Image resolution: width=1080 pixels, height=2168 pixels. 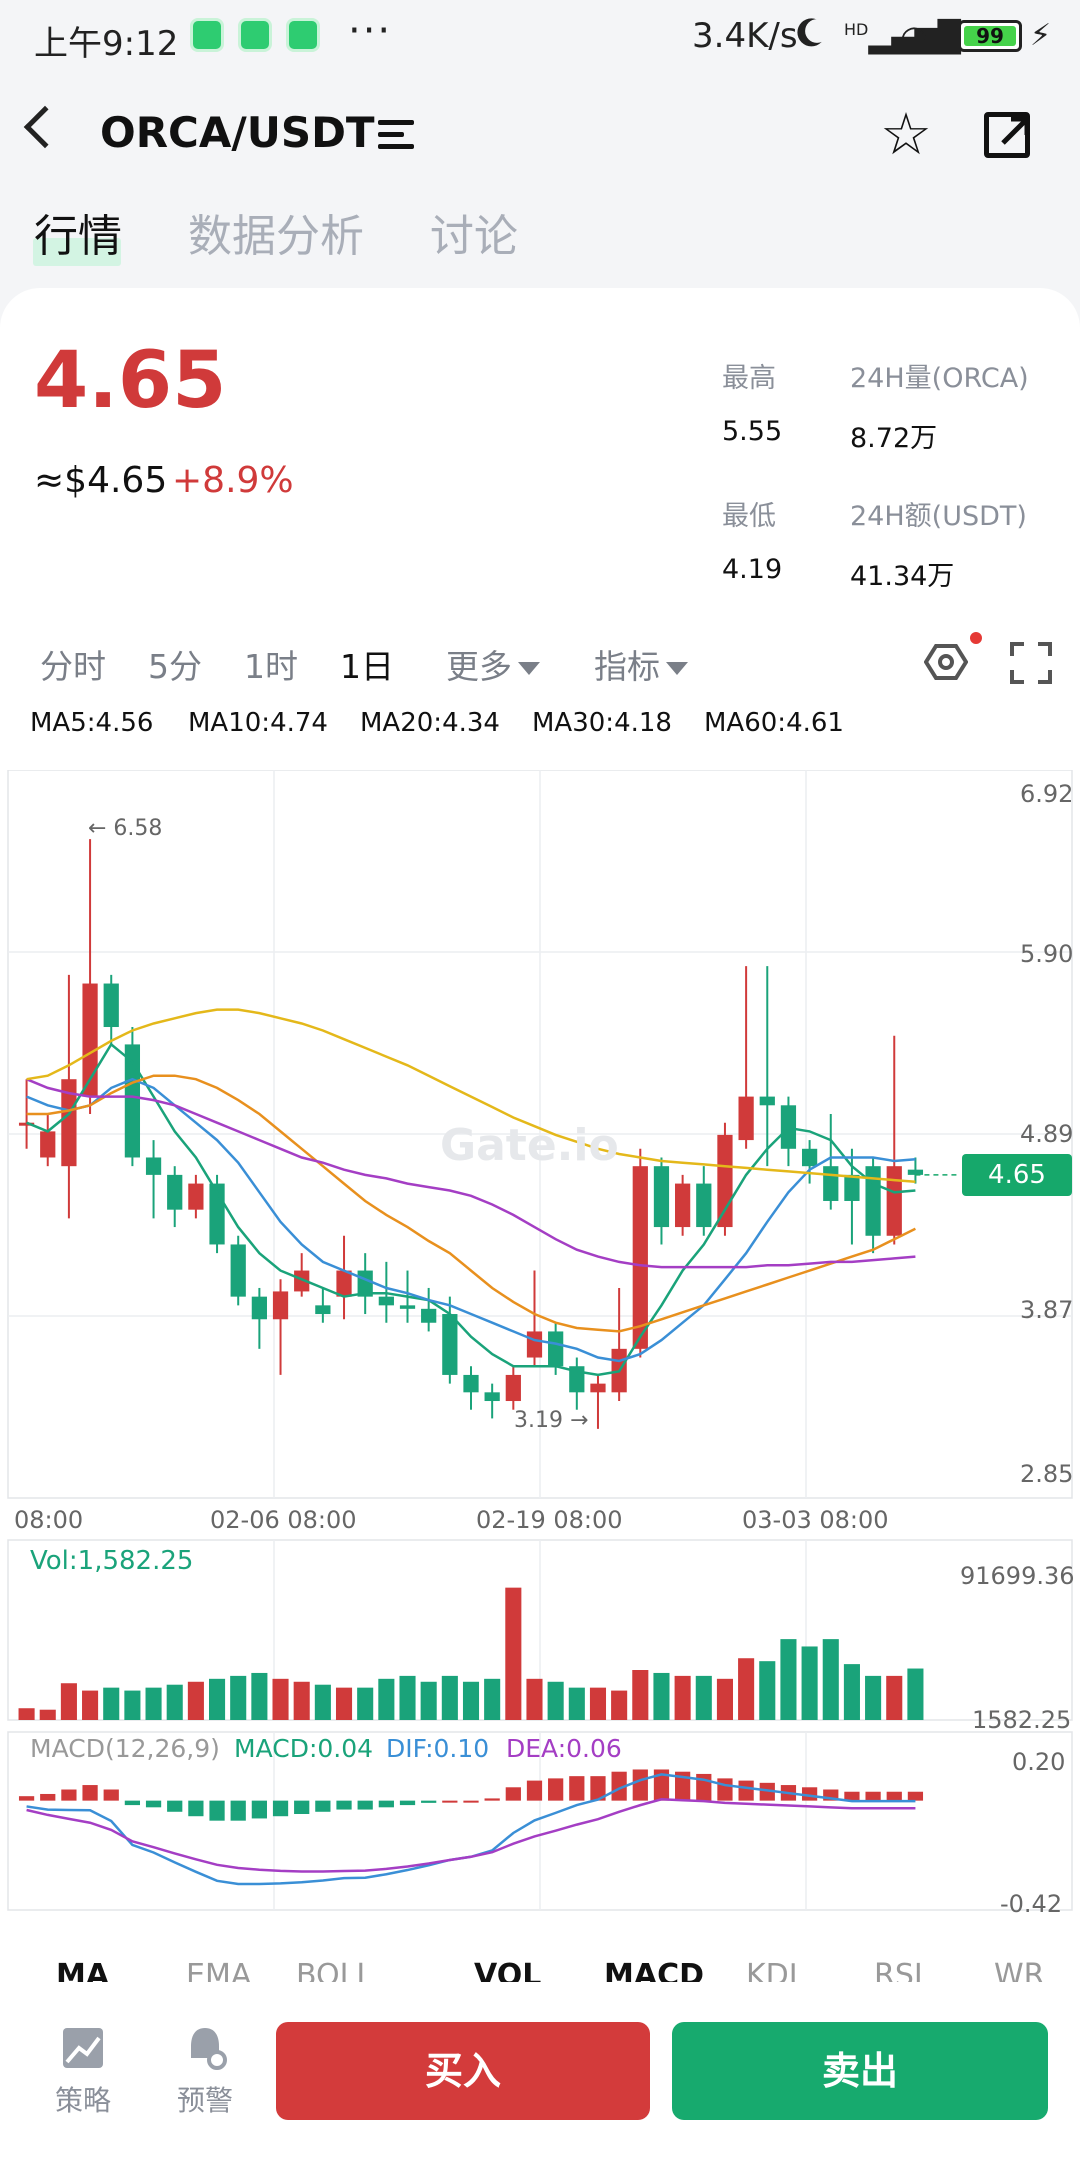 What do you see at coordinates (49, 1520) in the screenshot?
I see `x-tick-label: 08:00` at bounding box center [49, 1520].